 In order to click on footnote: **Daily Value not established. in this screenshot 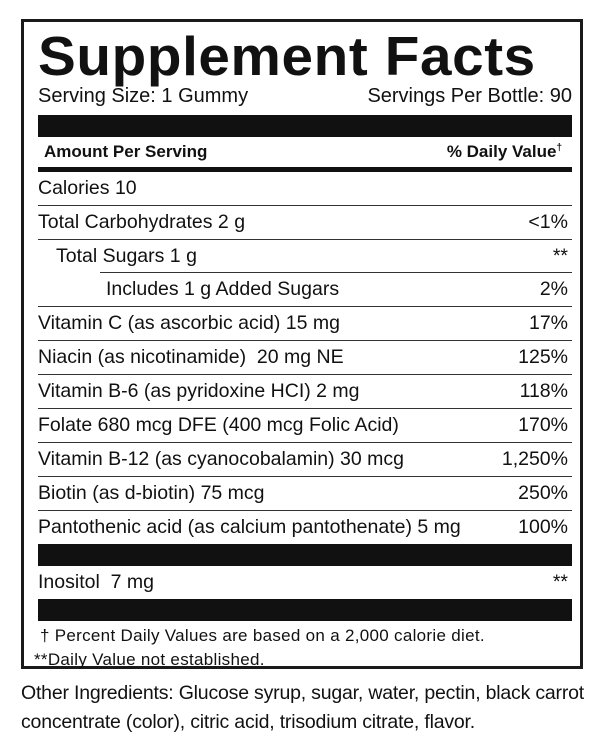, I will do `click(149, 659)`.